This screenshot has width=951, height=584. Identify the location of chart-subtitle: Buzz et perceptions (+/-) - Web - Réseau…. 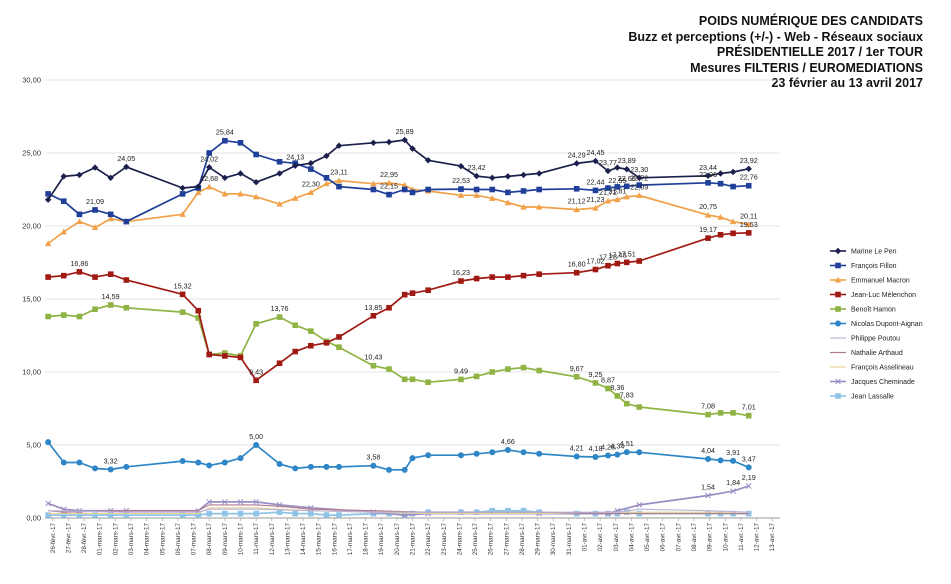
(775, 36).